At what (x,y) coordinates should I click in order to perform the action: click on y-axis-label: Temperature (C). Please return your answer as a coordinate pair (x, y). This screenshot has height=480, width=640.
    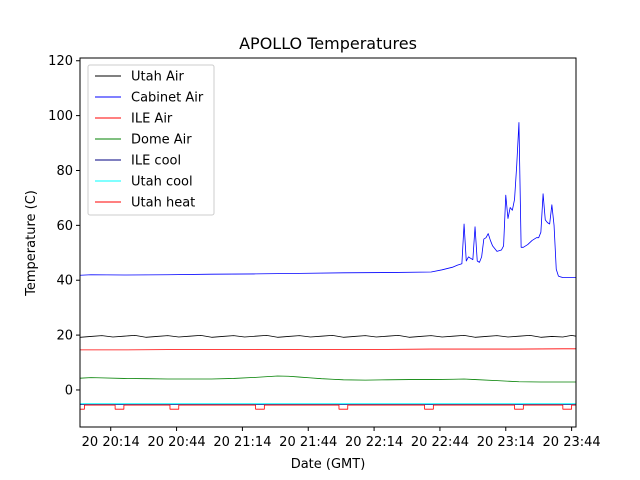
    Looking at the image, I should click on (31, 243).